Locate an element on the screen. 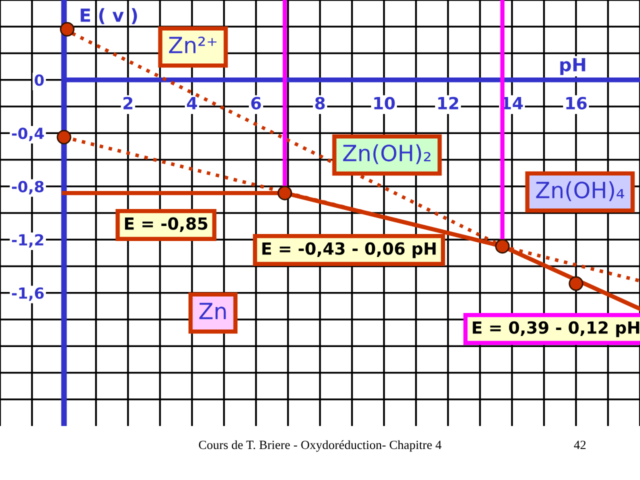 The height and width of the screenshot is (480, 640). annotation: Zn is located at coordinates (212, 311).